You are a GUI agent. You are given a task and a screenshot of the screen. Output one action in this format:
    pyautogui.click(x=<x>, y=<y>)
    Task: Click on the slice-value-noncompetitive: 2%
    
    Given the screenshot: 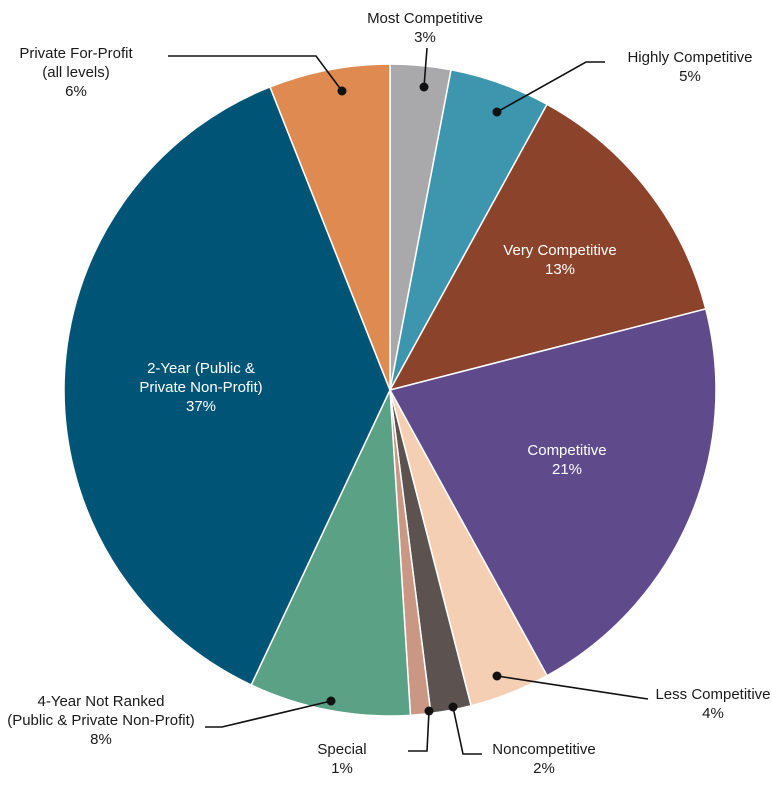 What is the action you would take?
    pyautogui.click(x=544, y=768)
    